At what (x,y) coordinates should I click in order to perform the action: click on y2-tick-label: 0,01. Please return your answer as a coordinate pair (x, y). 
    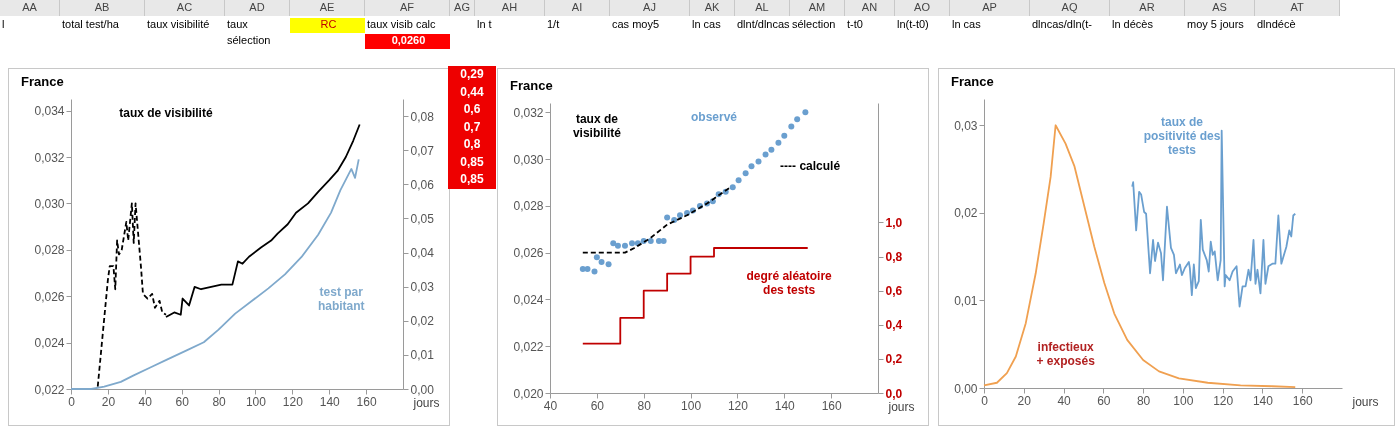
    Looking at the image, I should click on (422, 355).